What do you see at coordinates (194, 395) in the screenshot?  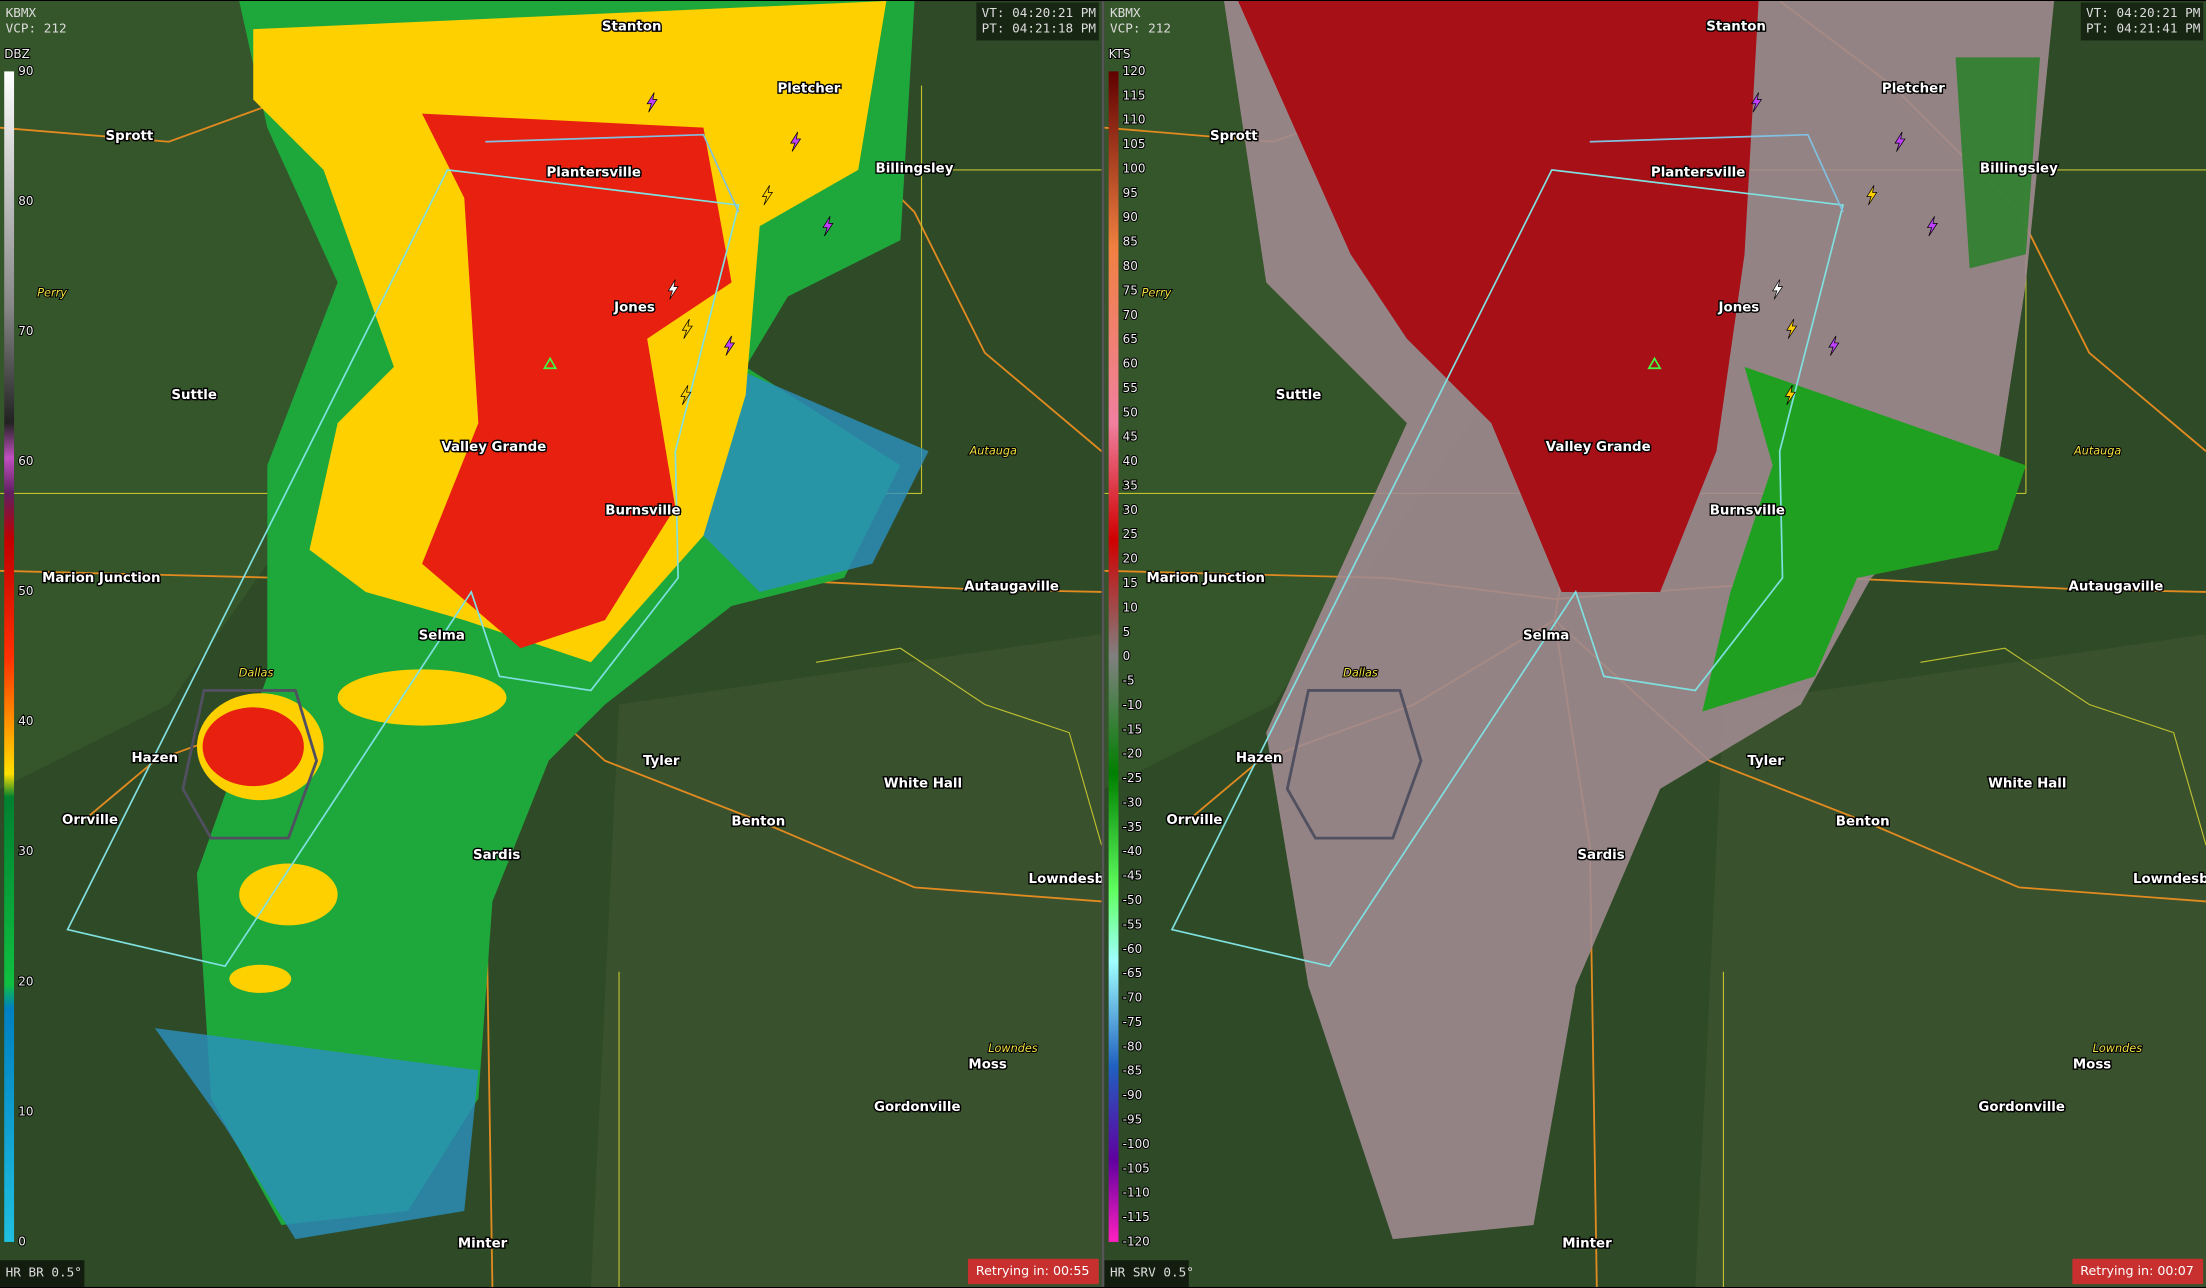 I see `place-label: Suttle` at bounding box center [194, 395].